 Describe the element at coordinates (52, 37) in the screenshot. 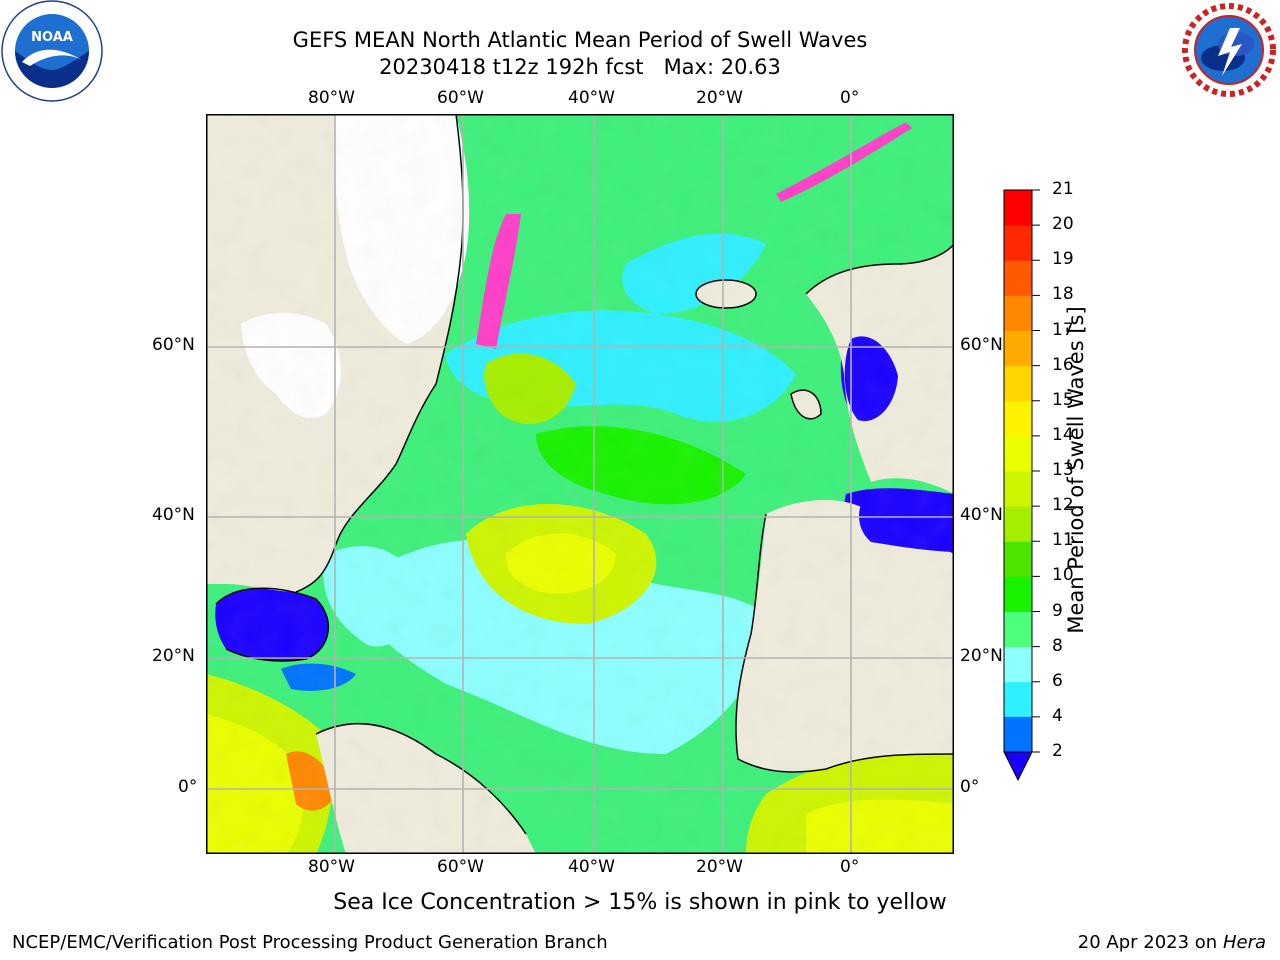

I see `noaa-logo-text: NOAA` at that location.